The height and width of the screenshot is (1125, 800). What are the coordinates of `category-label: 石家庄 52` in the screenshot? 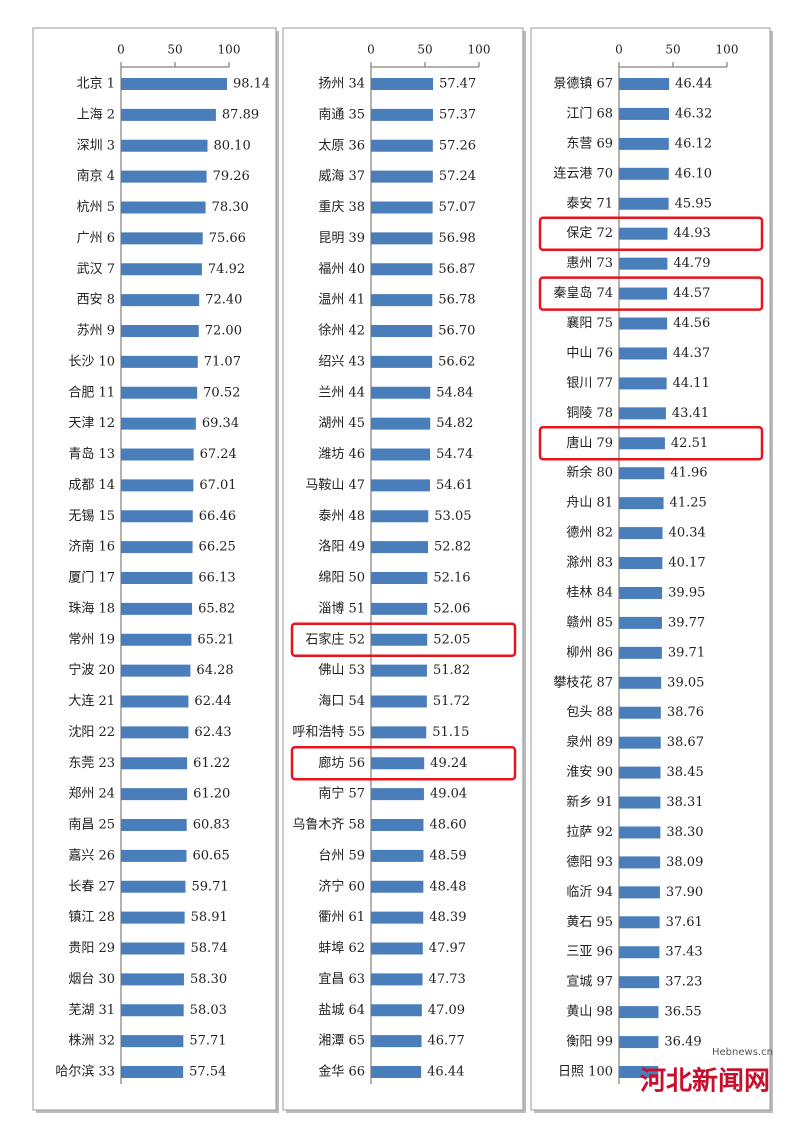 It's located at (335, 639).